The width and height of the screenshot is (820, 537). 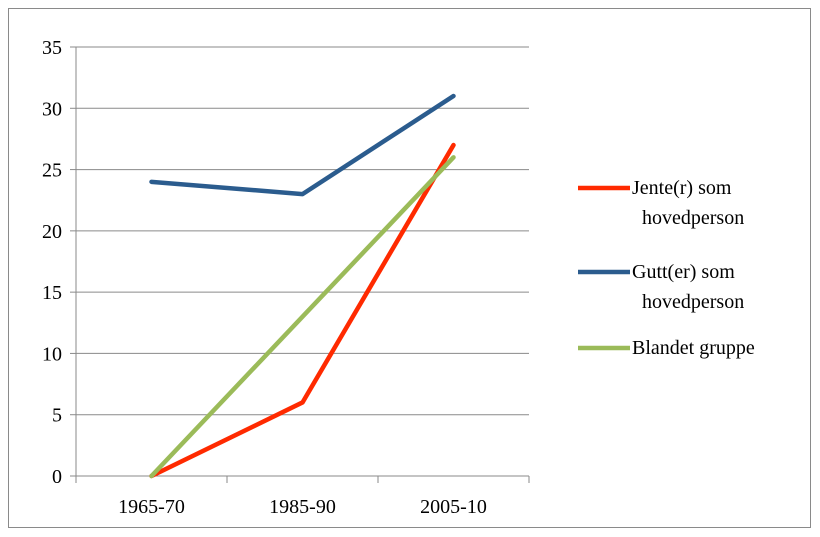 I want to click on x-tick-label: 1985-90, so click(x=302, y=507).